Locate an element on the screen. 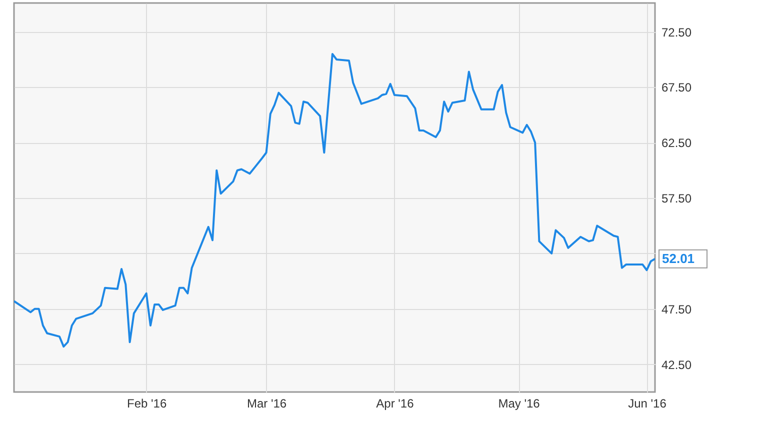 The width and height of the screenshot is (764, 432). x-tick-label: Apr '16 is located at coordinates (395, 403).